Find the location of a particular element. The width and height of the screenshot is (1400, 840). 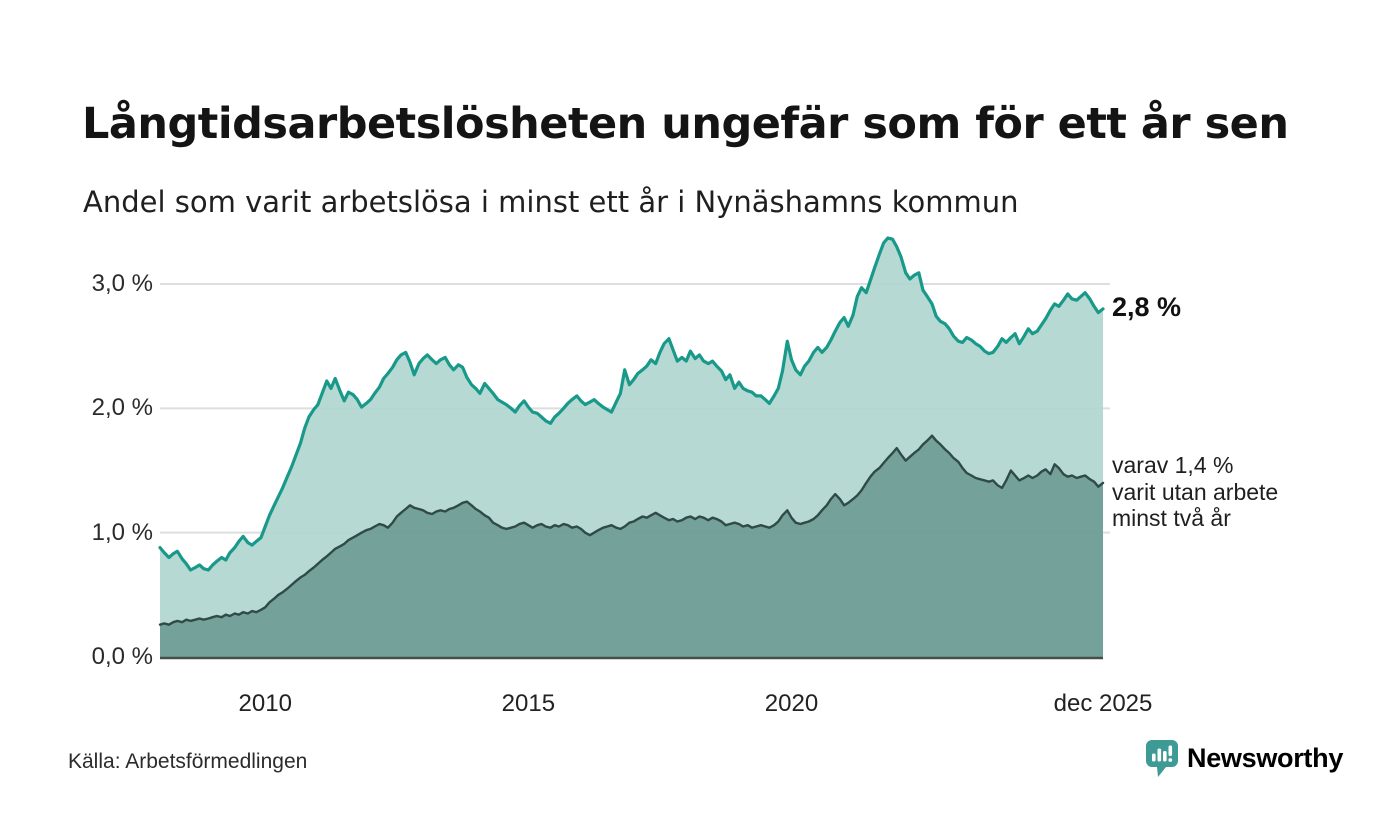

newsworthy-logo-icon is located at coordinates (1162, 761).